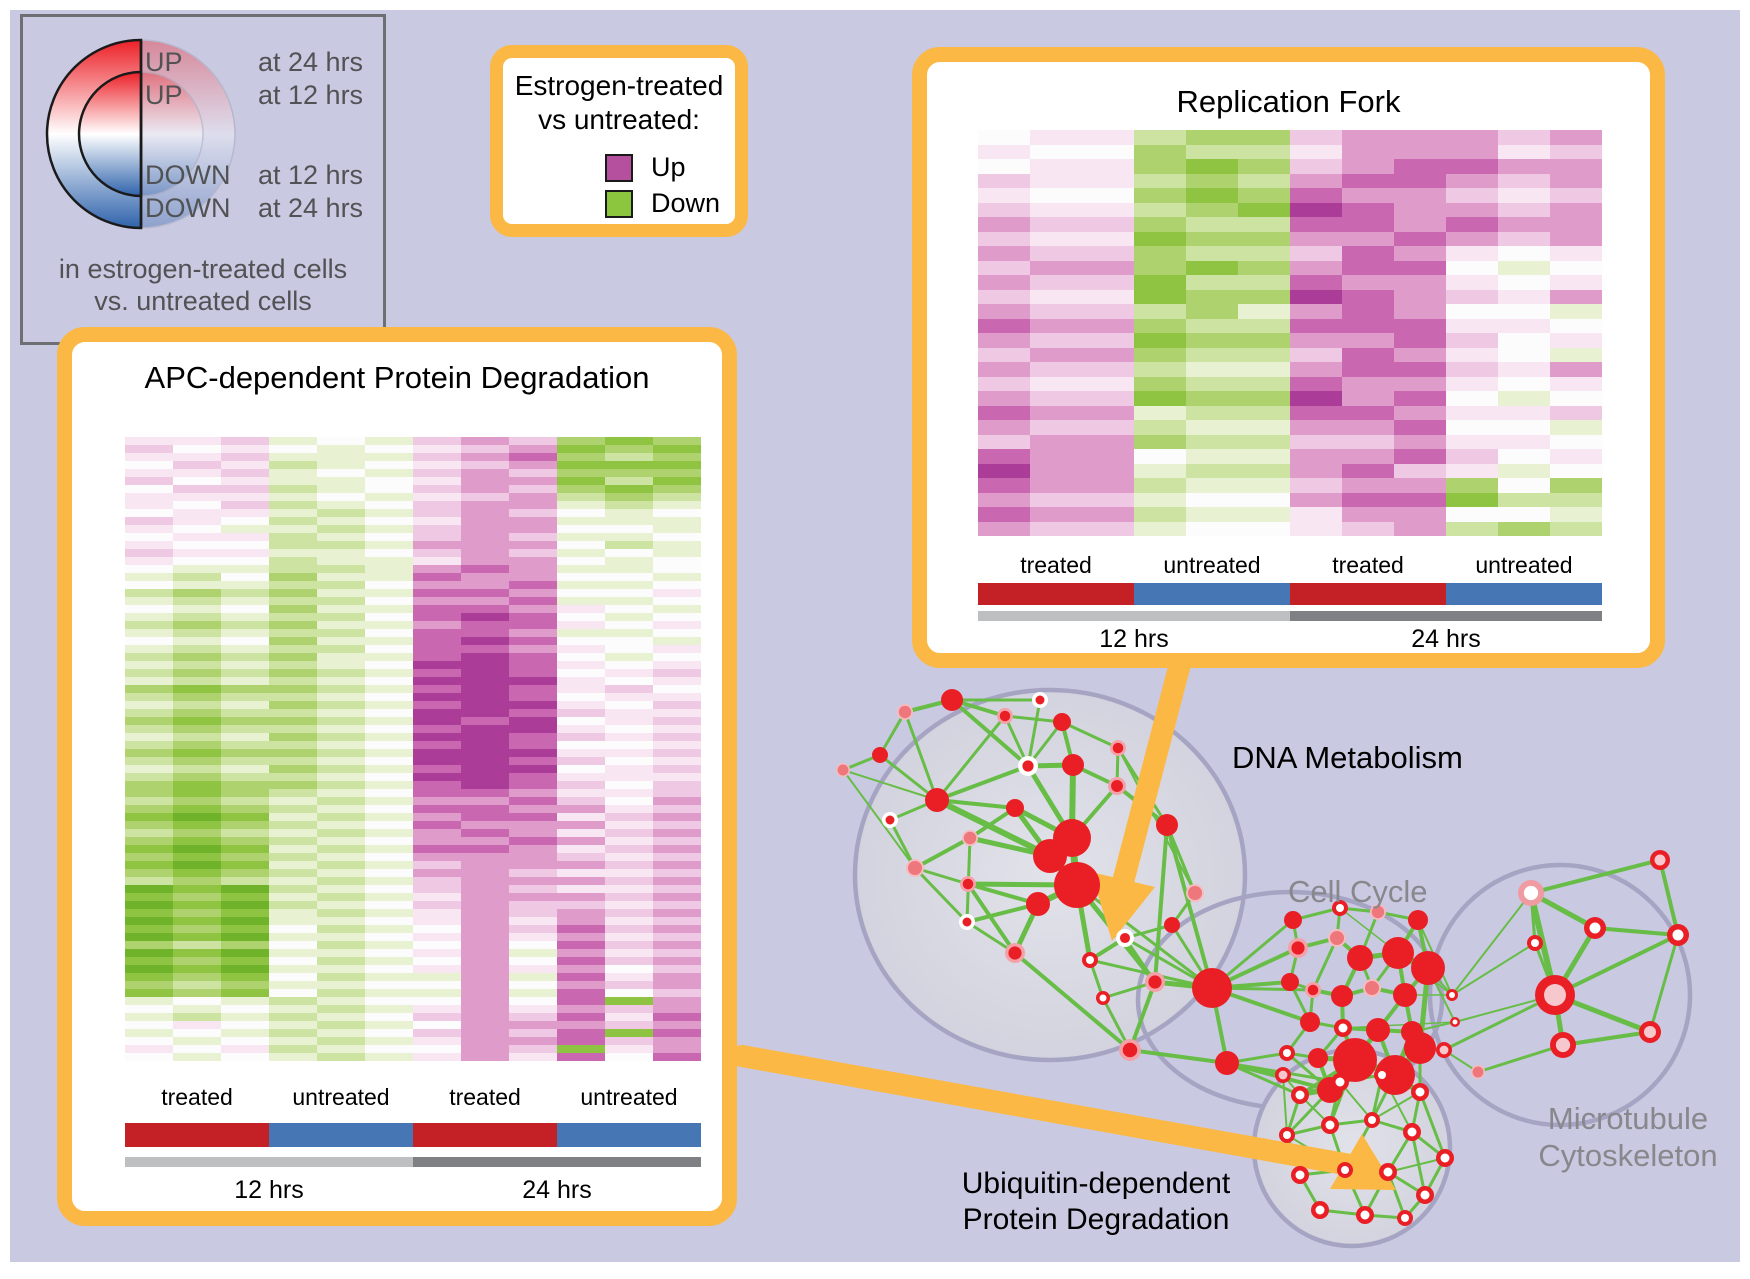 This screenshot has height=1279, width=1750. What do you see at coordinates (269, 1162) in the screenshot?
I see `time-bar-segment` at bounding box center [269, 1162].